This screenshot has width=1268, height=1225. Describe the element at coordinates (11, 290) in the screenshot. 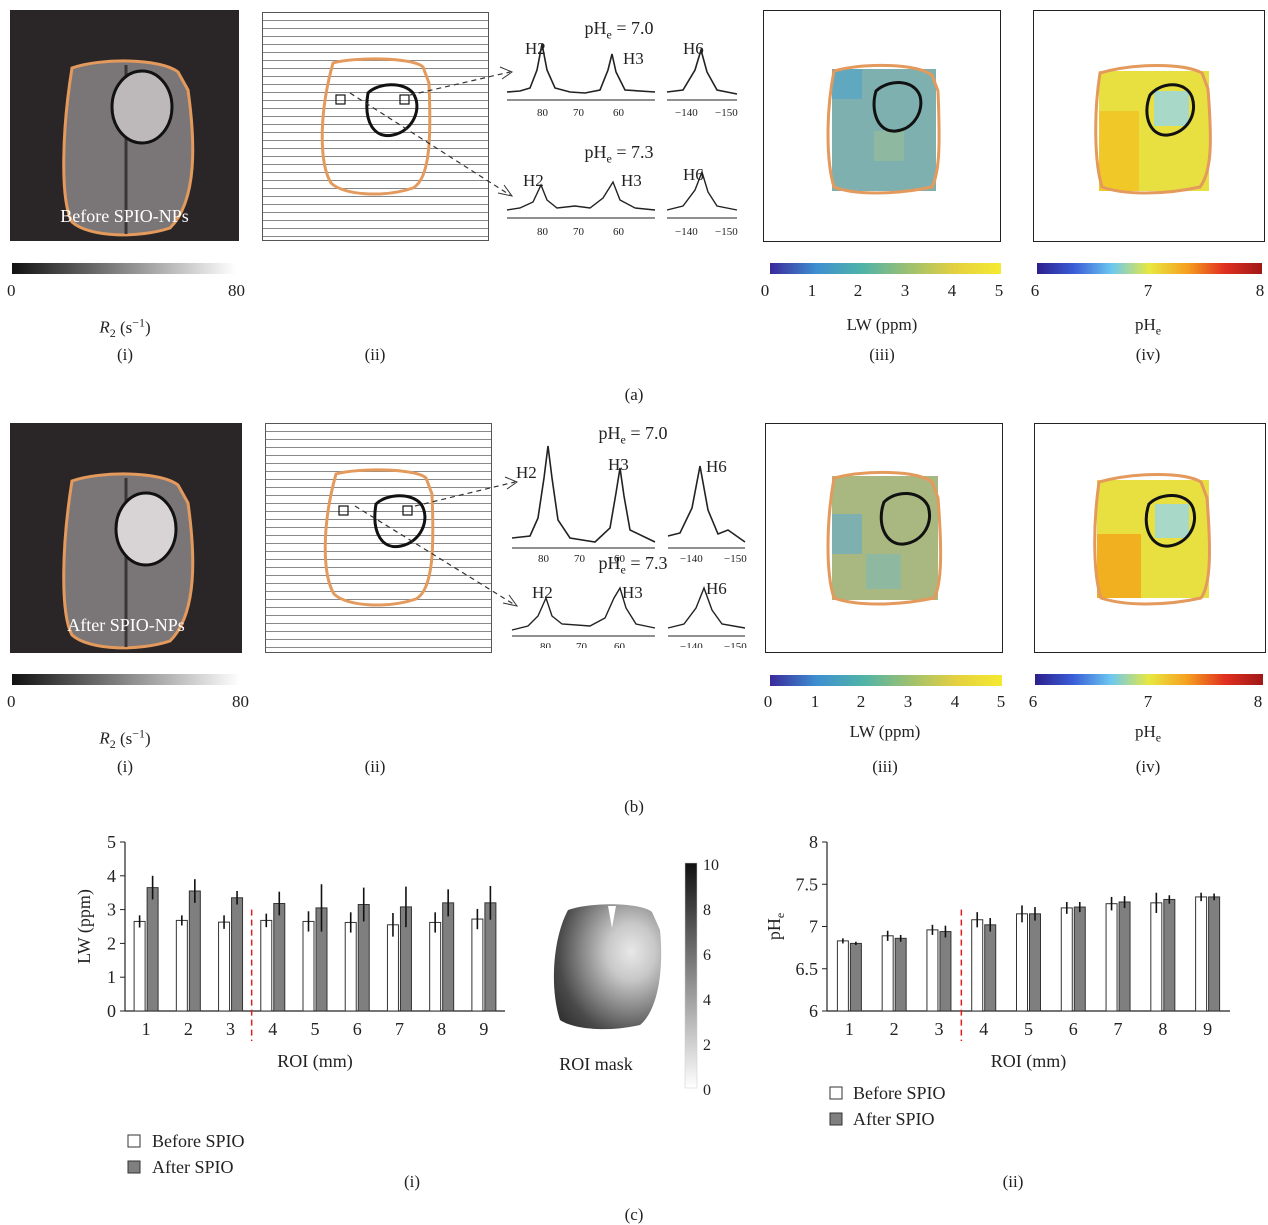

I see `r2-min: 0` at that location.